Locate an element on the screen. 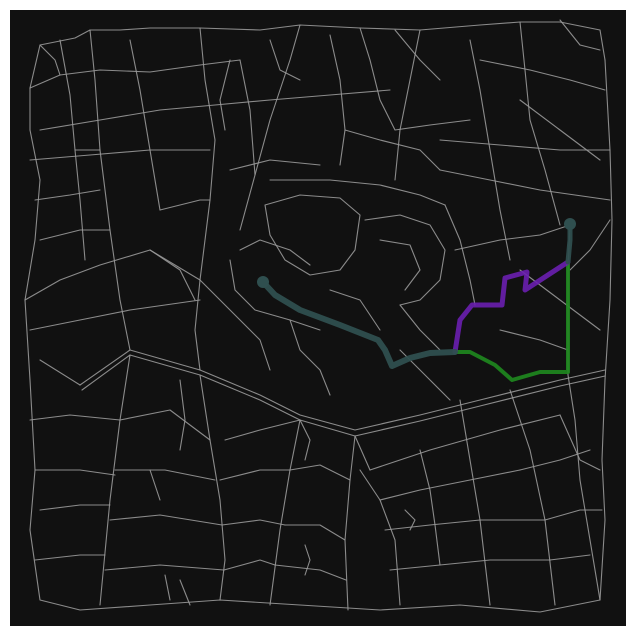 Image resolution: width=636 pixels, height=636 pixels. route-teal is located at coordinates (359, 324).